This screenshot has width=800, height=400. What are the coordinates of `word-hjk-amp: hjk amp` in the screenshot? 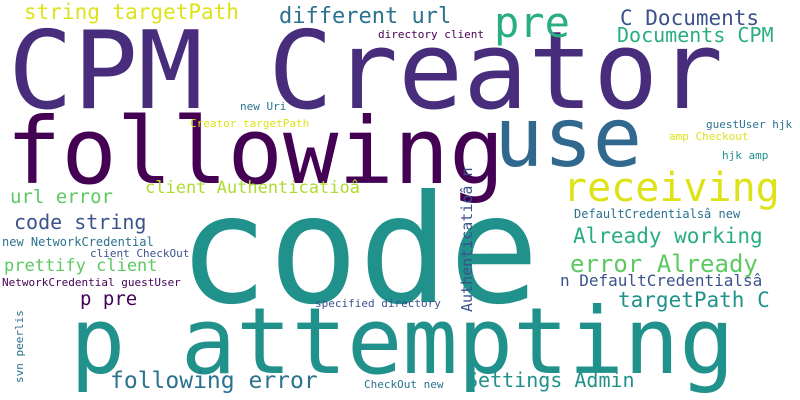 It's located at (745, 155).